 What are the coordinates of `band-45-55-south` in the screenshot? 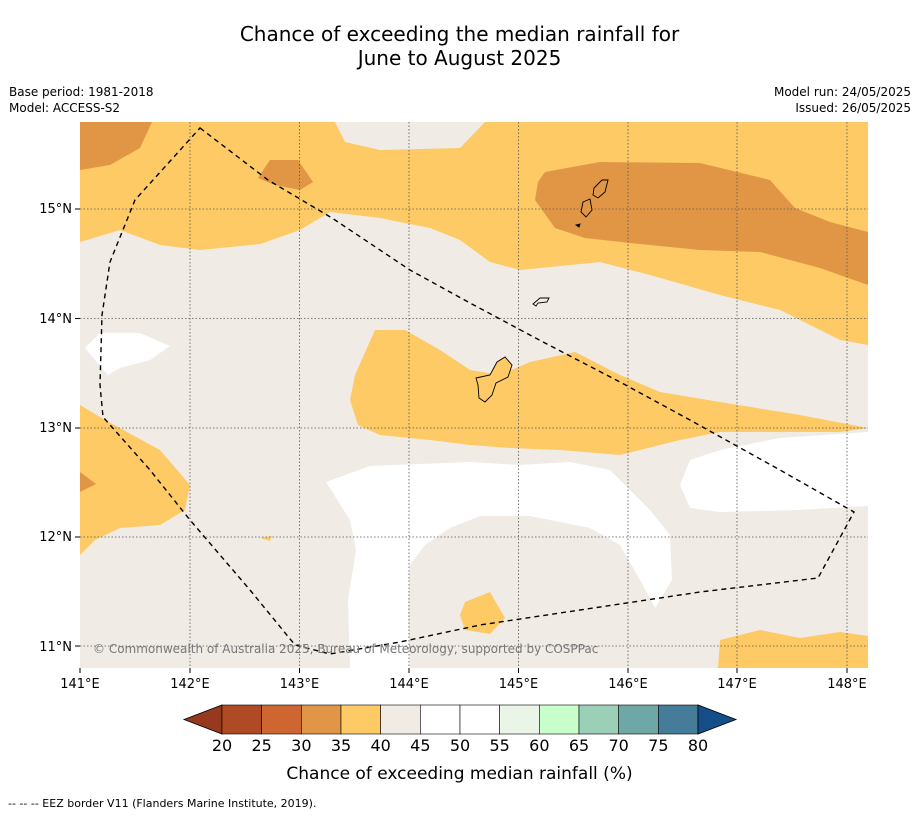 It's located at (499, 565).